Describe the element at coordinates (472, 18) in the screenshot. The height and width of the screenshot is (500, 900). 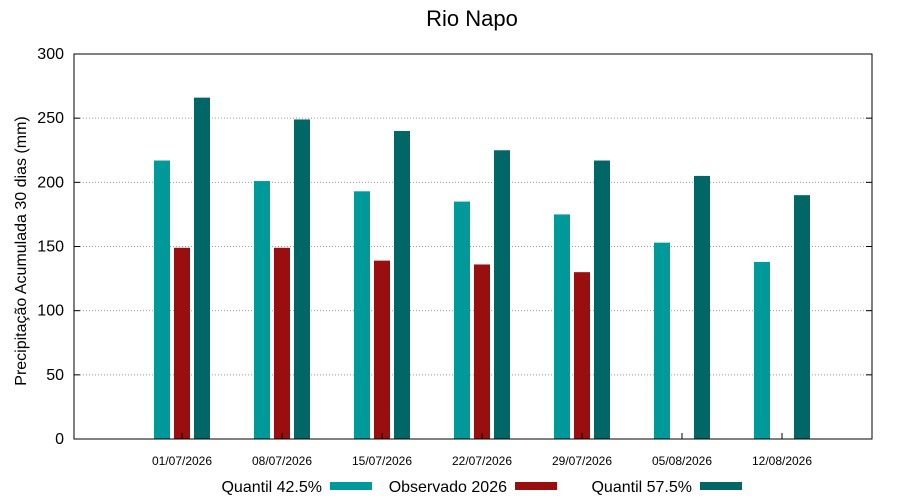
I see `chart-title: Rio Napo` at that location.